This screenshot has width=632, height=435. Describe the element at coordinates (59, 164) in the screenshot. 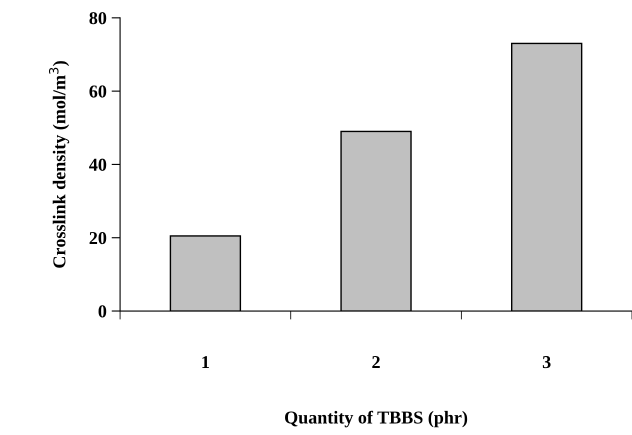

I see `y-axis-title: Crosslink density (mol/m$^{3}$)` at that location.